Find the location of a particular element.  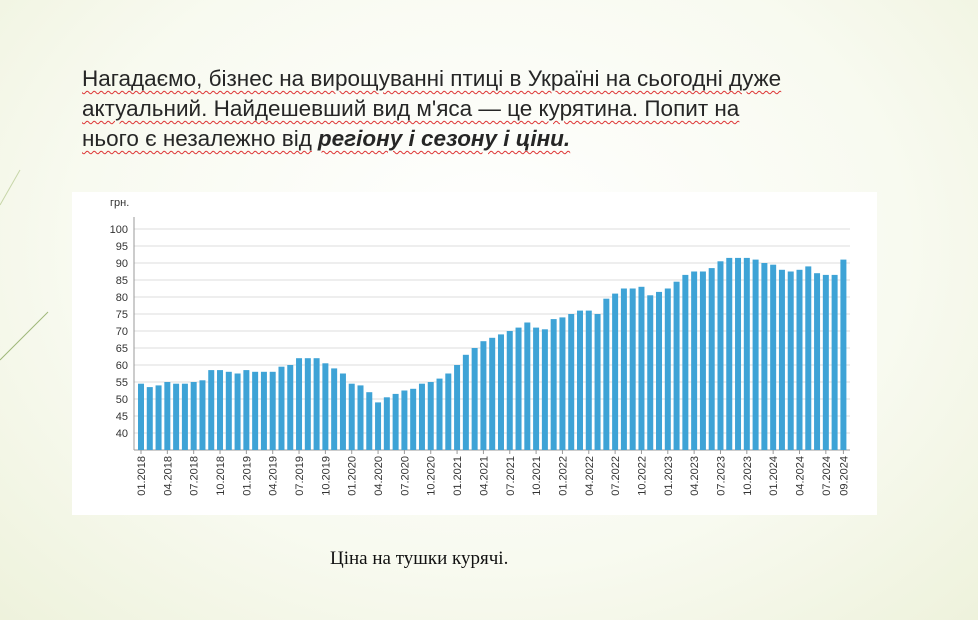

y-tick-label: 70 is located at coordinates (122, 332).